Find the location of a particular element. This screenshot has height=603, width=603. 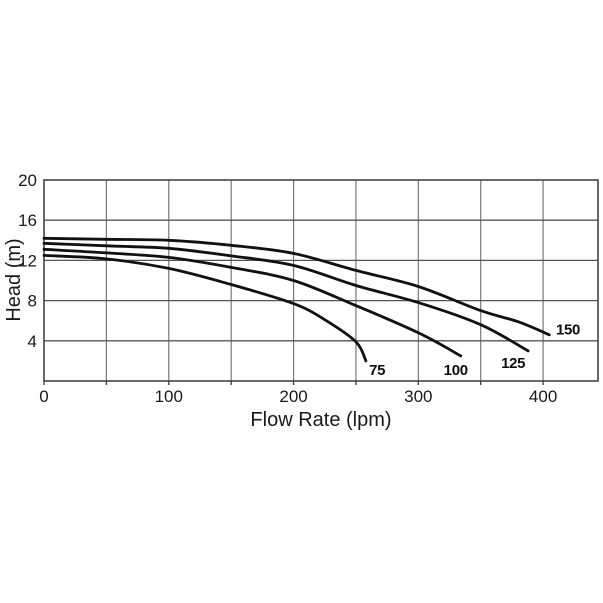

x-tick-label-100: 100 is located at coordinates (169, 396).